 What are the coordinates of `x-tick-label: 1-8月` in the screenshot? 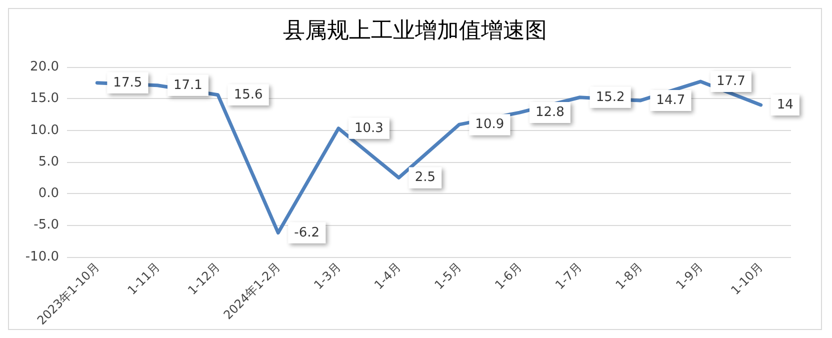 It's located at (629, 276).